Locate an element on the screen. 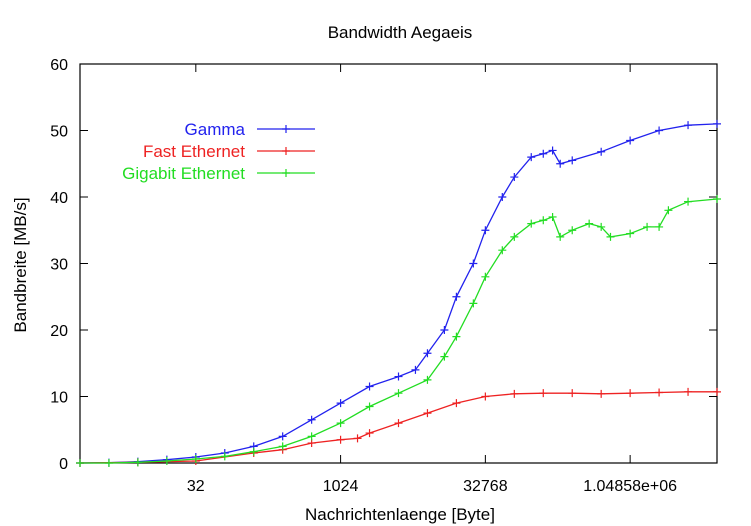  x-tick-label: 32 is located at coordinates (196, 486).